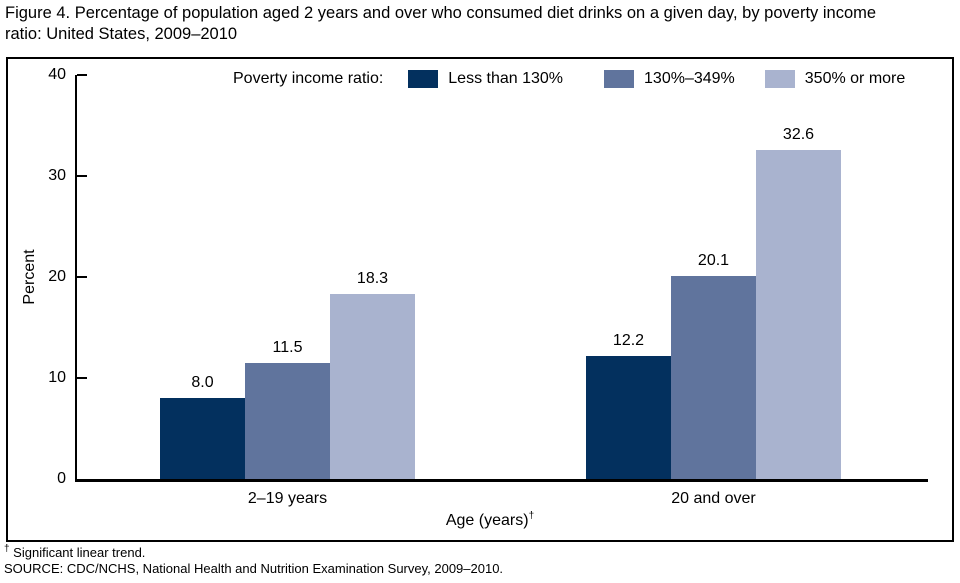  What do you see at coordinates (57, 75) in the screenshot?
I see `y-axis-tick-label-40: 40` at bounding box center [57, 75].